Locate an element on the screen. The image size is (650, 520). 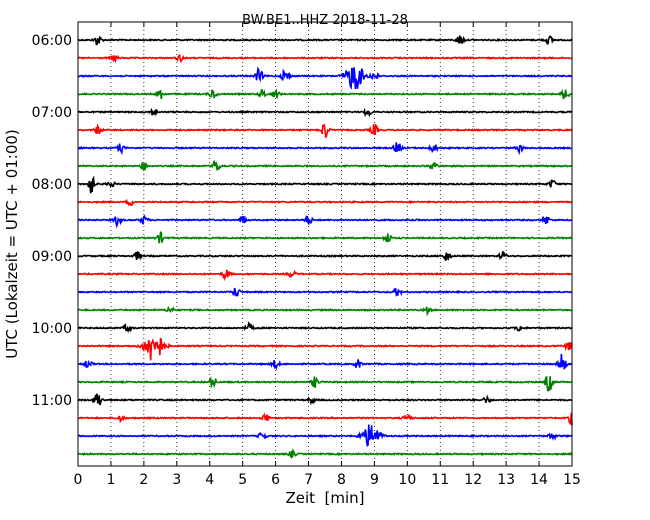
x-tick-label: 5 is located at coordinates (242, 480).